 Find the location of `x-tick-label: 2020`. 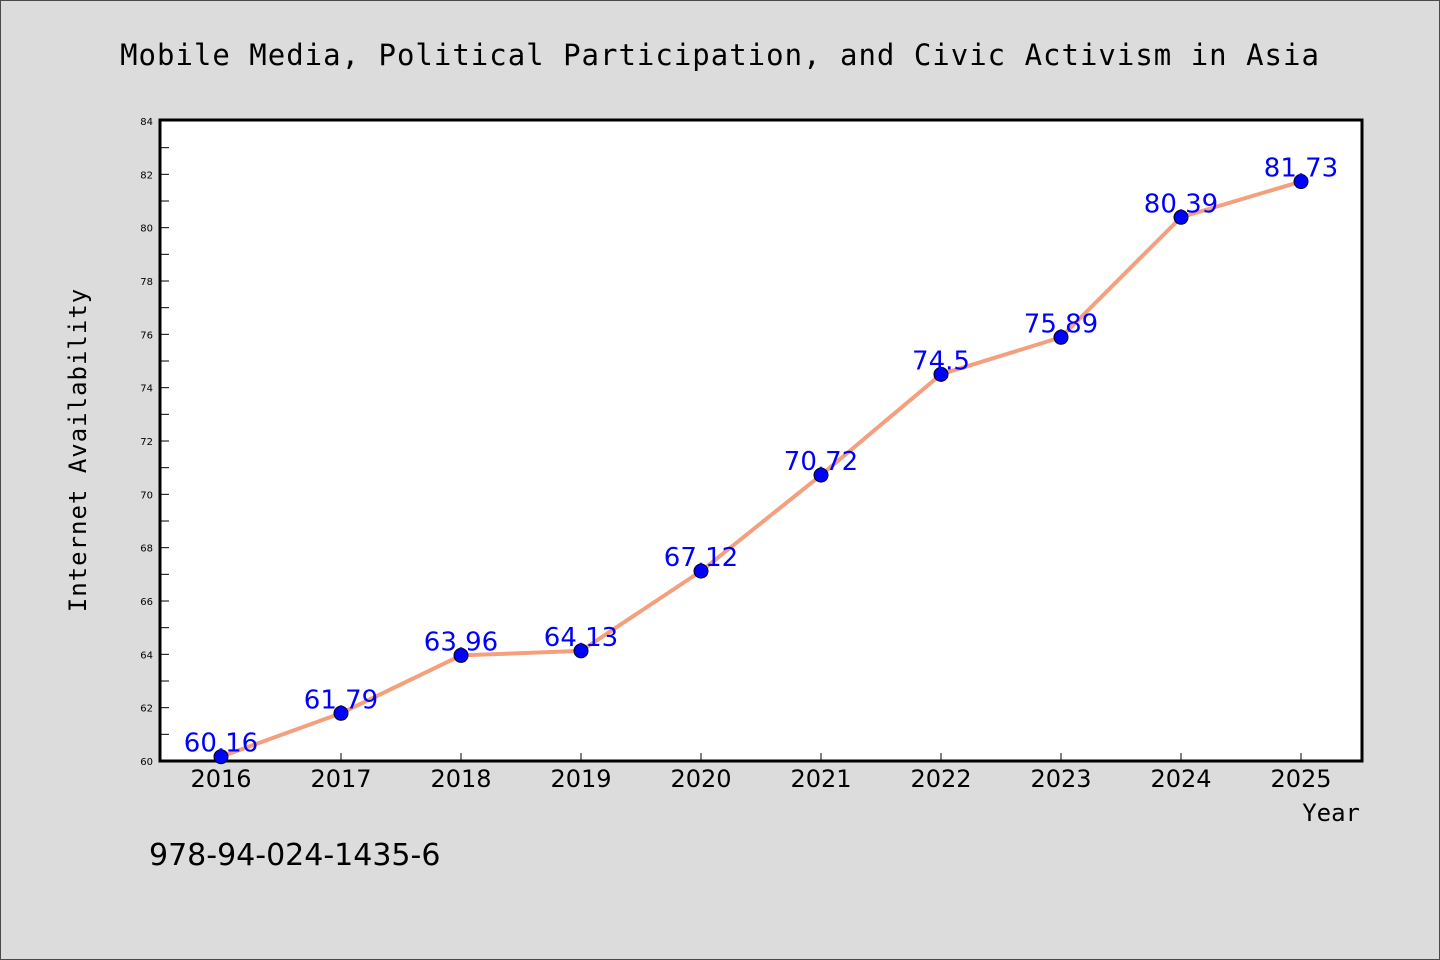

x-tick-label: 2020 is located at coordinates (700, 779).